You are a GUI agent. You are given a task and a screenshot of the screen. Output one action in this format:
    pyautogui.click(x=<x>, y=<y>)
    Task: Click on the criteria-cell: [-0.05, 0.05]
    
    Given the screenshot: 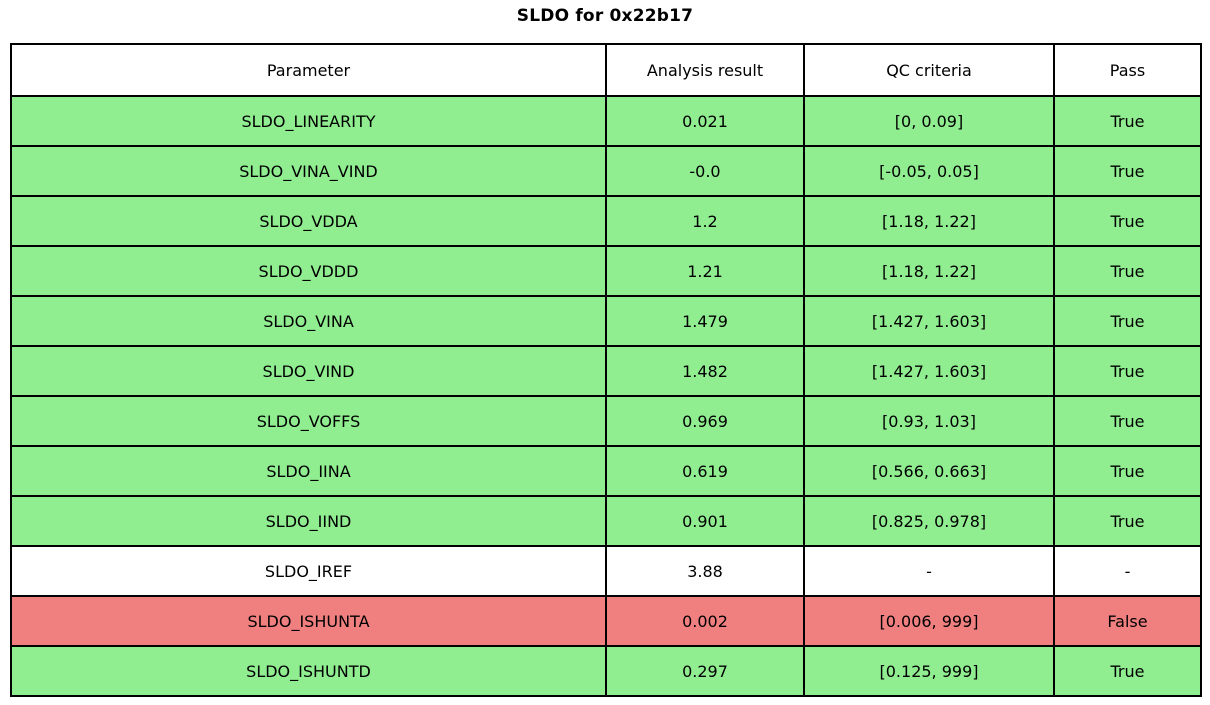 What is the action you would take?
    pyautogui.click(x=929, y=171)
    